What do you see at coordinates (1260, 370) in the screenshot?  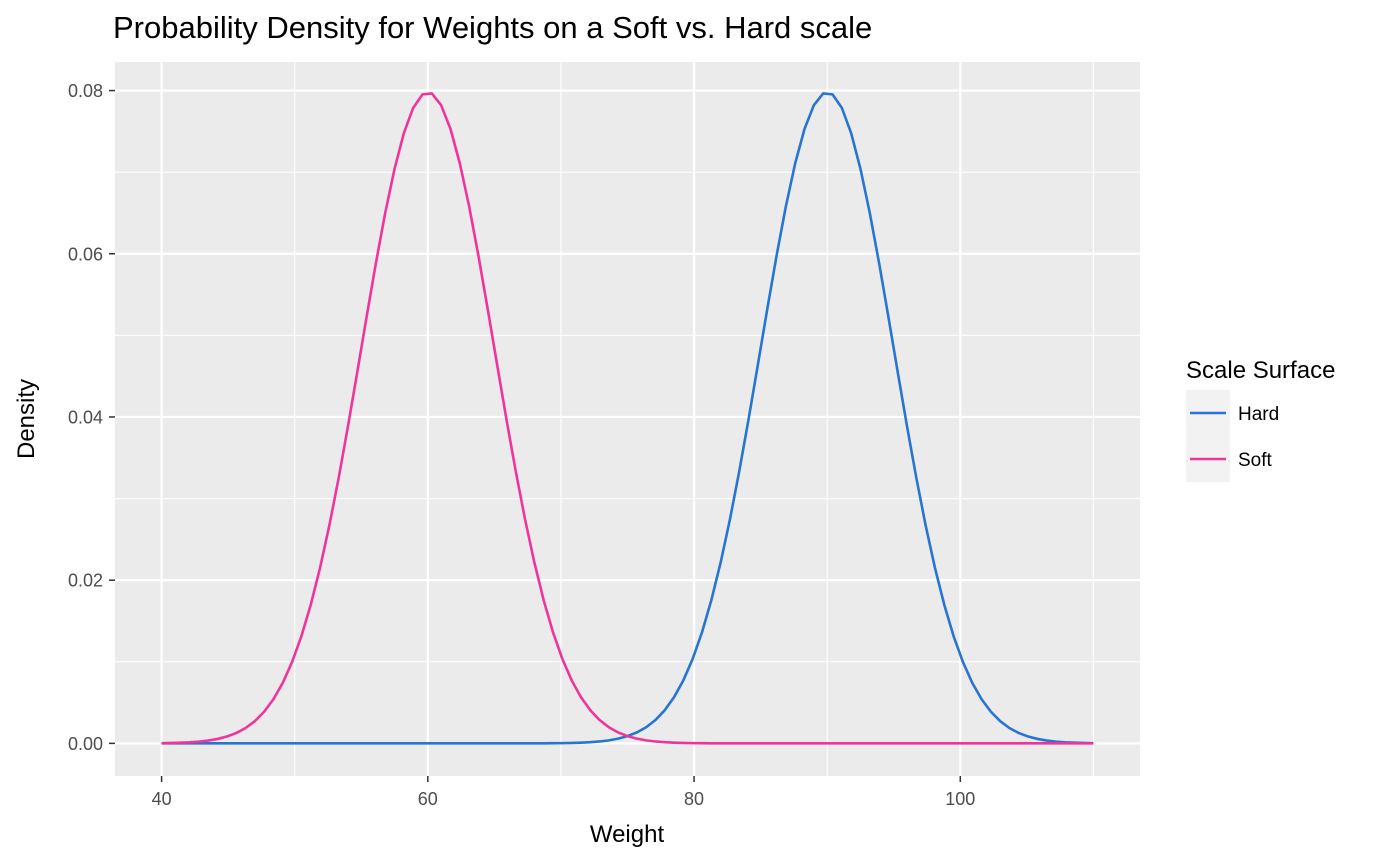 I see `legend-title: Scale Surface` at bounding box center [1260, 370].